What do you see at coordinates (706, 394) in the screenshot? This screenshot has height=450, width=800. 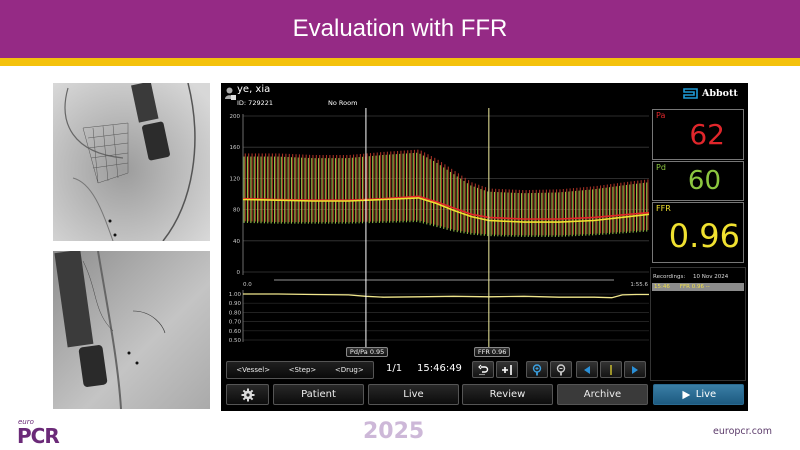 I see `live-play-label: Live` at bounding box center [706, 394].